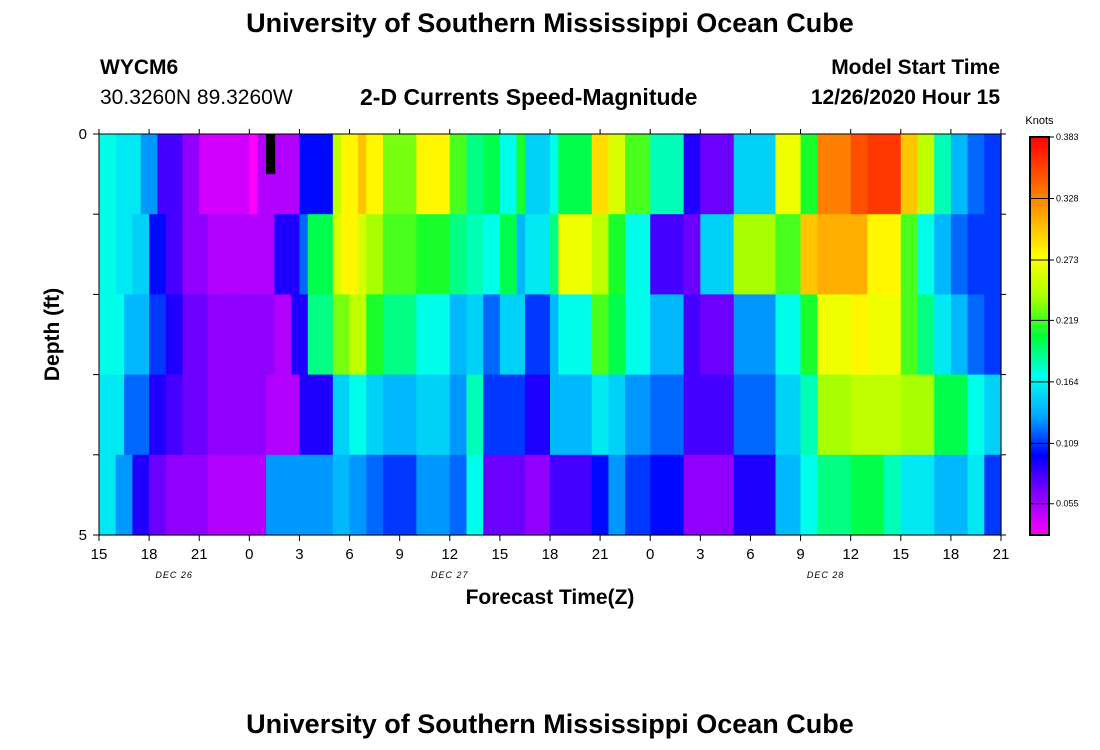  I want to click on x-tick-label: 0, so click(249, 554).